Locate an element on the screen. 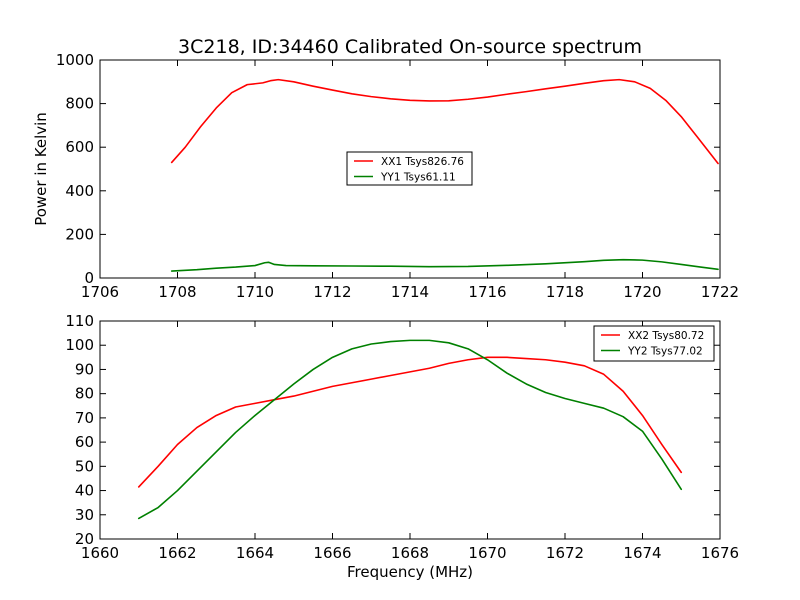 The image size is (800, 600). bottom-x-tick-label: 1668 is located at coordinates (410, 553).